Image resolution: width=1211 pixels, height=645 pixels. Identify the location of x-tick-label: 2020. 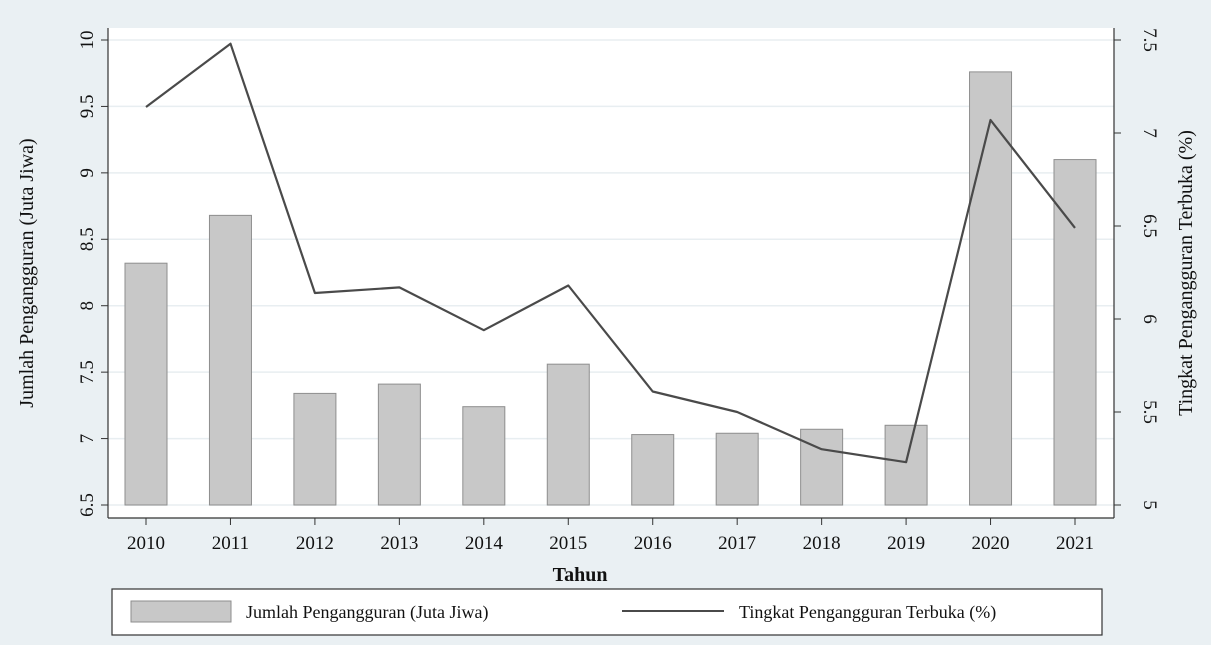
(991, 543).